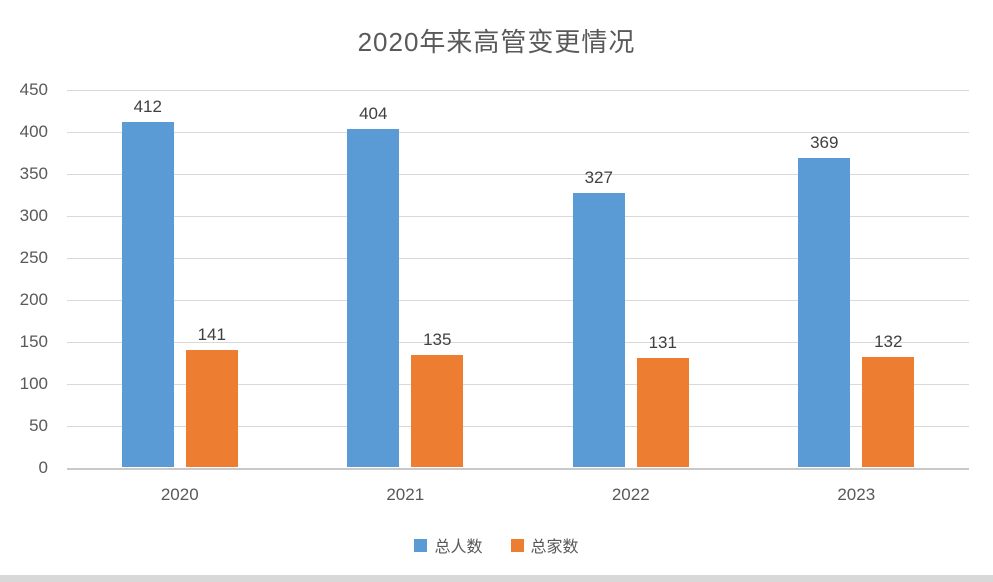 This screenshot has width=993, height=582. I want to click on bar-value-label: 327, so click(598, 178).